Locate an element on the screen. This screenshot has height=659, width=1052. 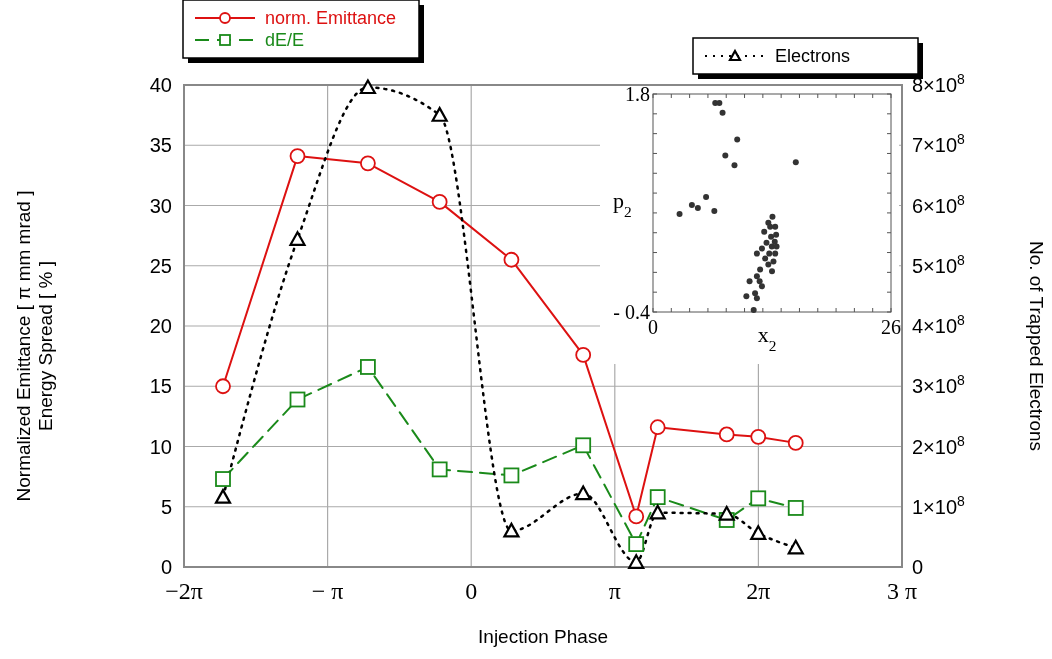
y-axis-title: Normalized Emittance [ π mm mrad ] Energy Spread [ % ] is located at coordinates (34, 346).